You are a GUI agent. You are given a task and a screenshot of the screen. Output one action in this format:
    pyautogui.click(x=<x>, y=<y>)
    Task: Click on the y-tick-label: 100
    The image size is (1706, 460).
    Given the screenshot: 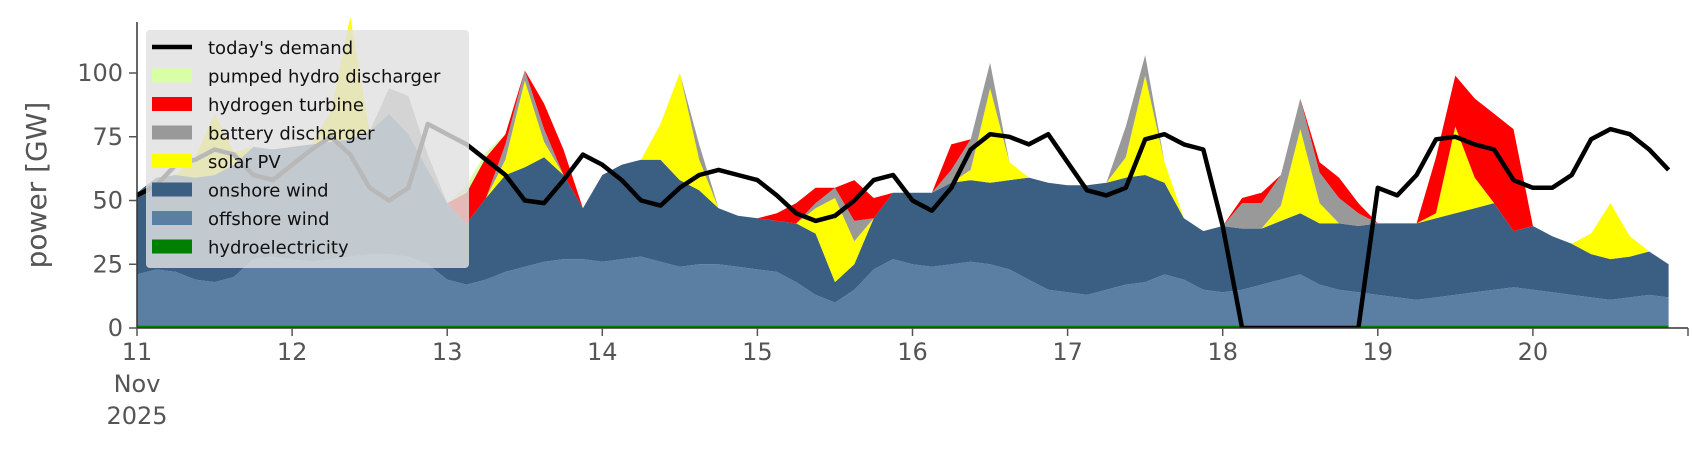 What is the action you would take?
    pyautogui.click(x=100, y=73)
    